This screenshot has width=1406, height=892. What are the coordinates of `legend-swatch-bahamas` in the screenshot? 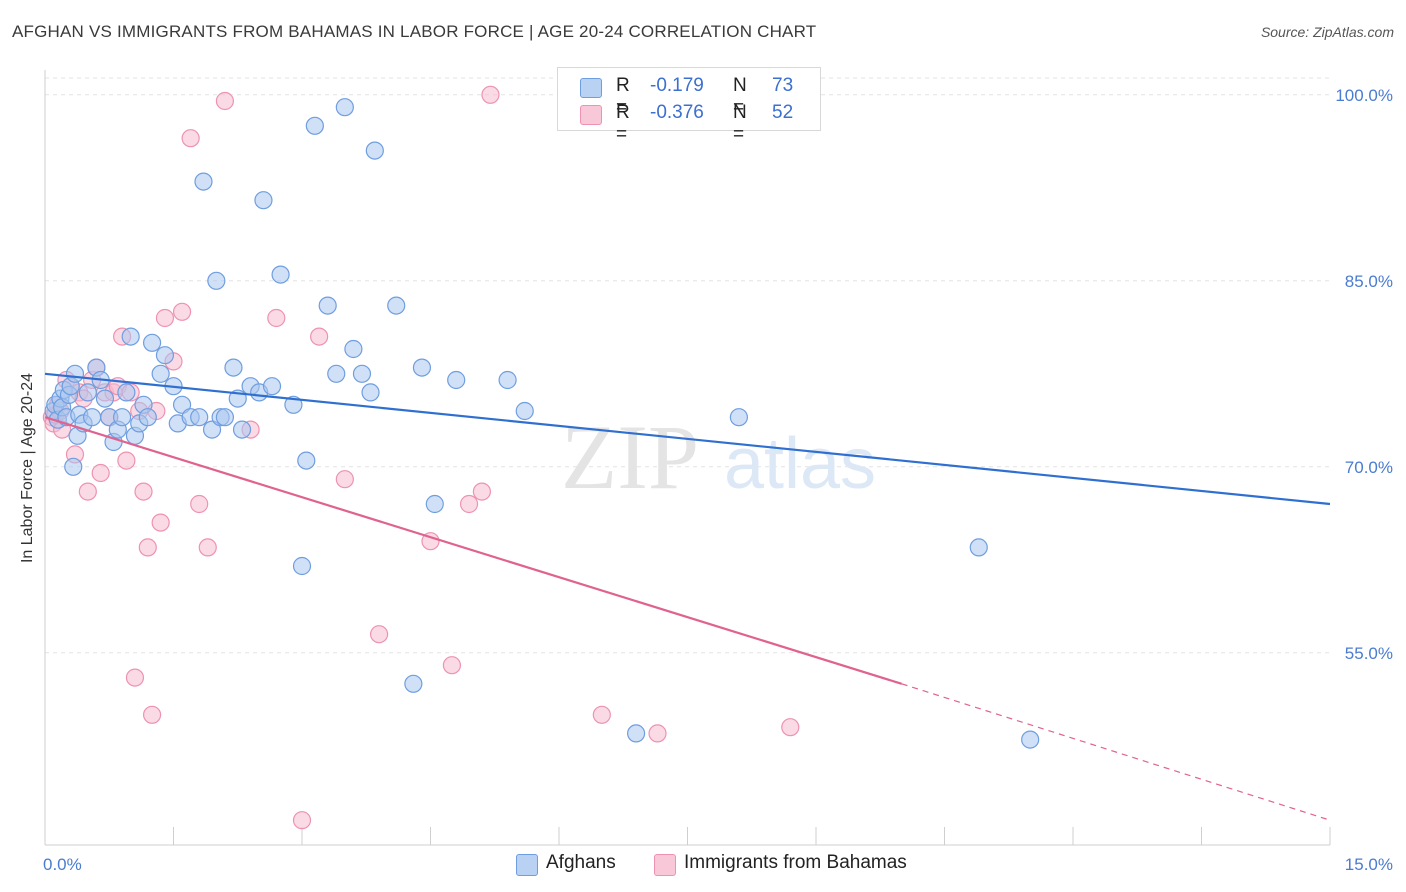 It's located at (591, 115).